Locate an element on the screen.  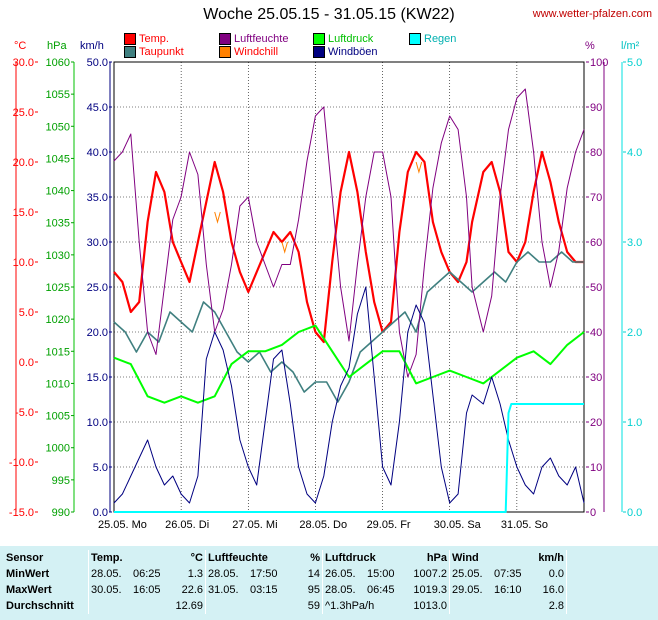
rain-tick-label: 1.0 is located at coordinates (634, 423).